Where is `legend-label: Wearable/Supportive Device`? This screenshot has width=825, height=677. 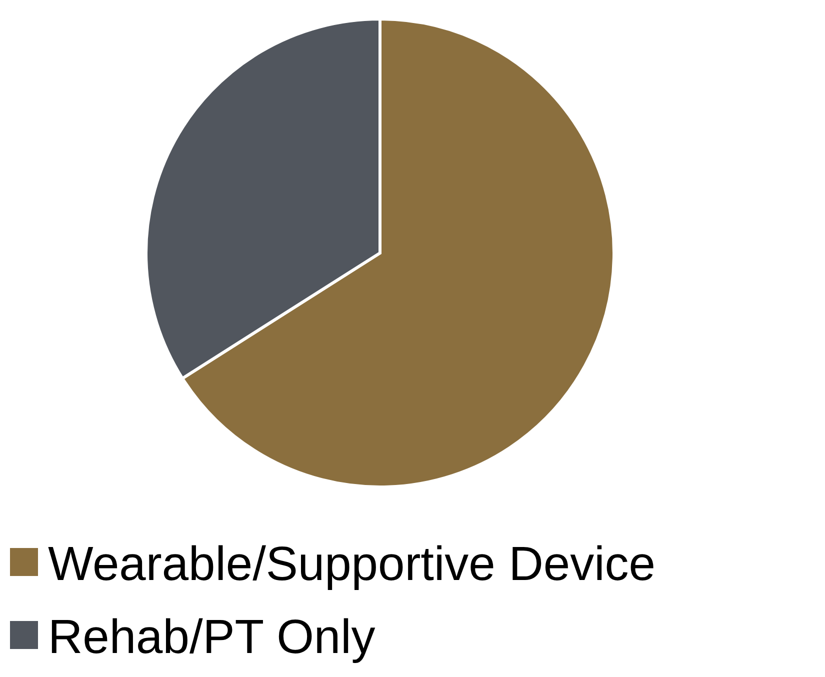 legend-label: Wearable/Supportive Device is located at coordinates (352, 564).